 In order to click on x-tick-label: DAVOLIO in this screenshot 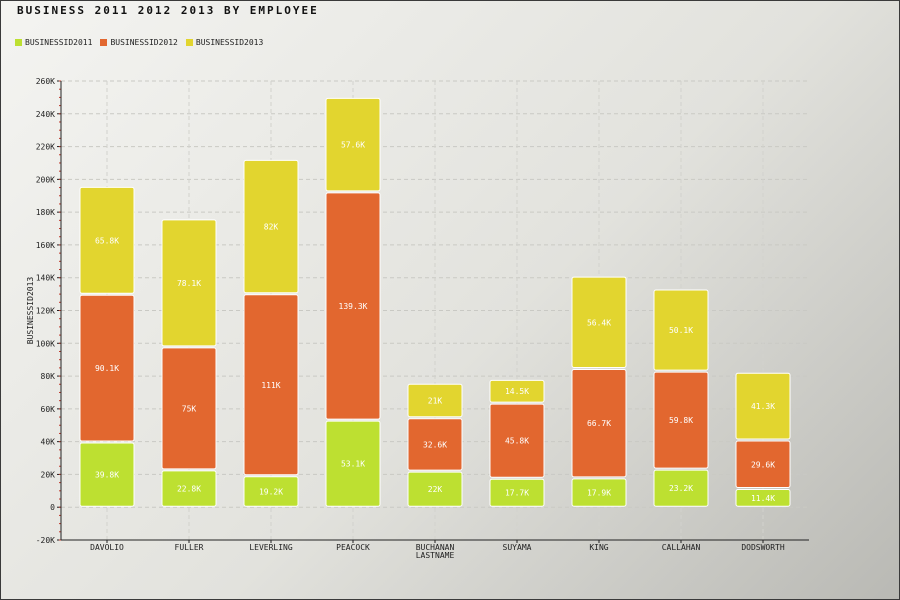, I will do `click(107, 547)`.